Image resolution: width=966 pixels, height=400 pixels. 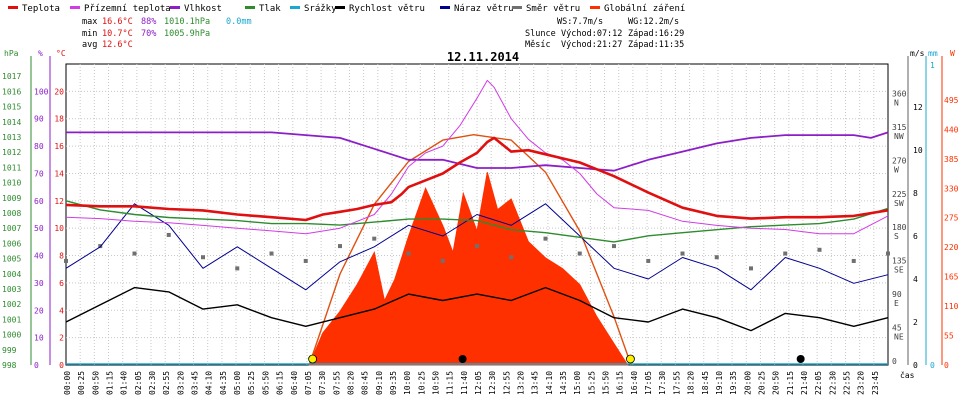 I want to click on tick-time: 16:40, so click(x=634, y=383).